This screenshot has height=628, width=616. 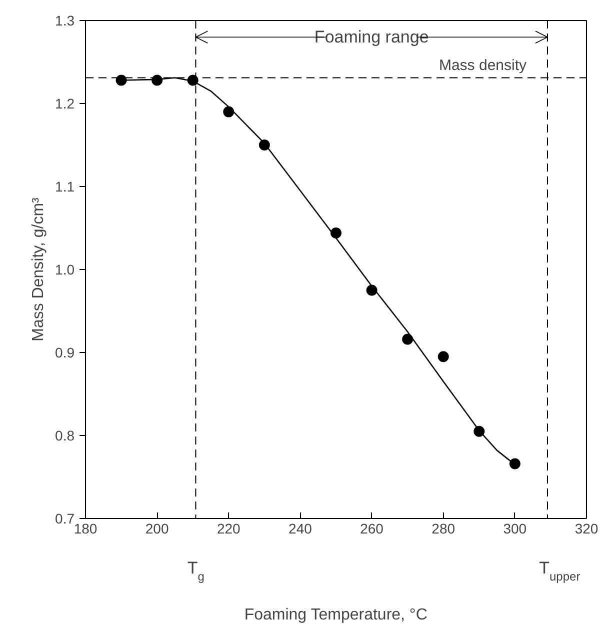 I want to click on y-tick-label: 1.1, so click(x=65, y=186).